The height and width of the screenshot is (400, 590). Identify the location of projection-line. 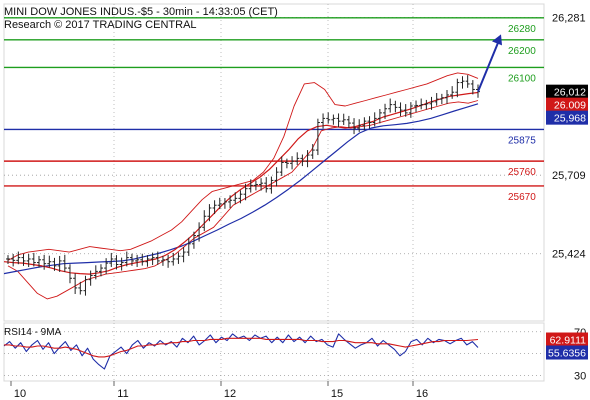
(488, 66).